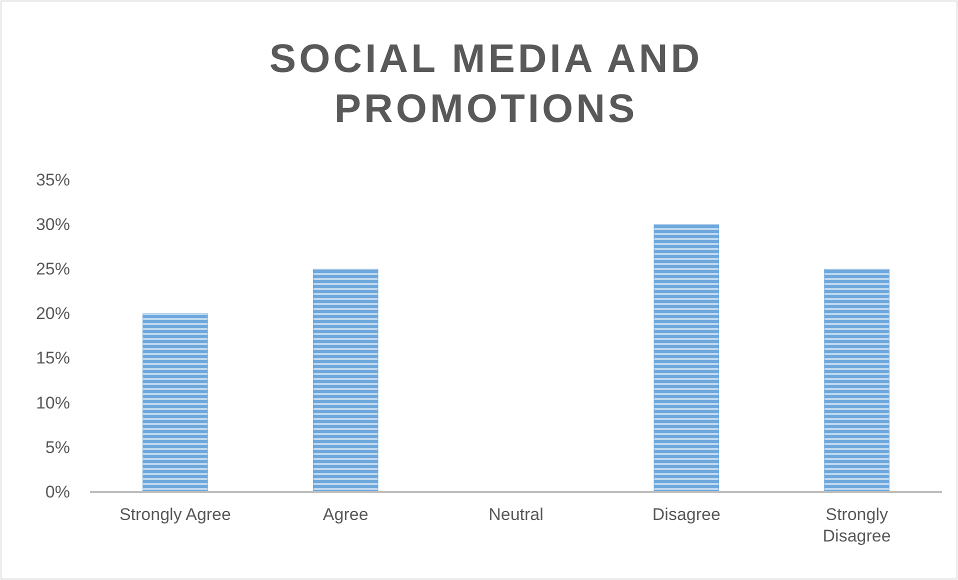 Image resolution: width=958 pixels, height=580 pixels. I want to click on y-tick-label: 10%, so click(53, 402).